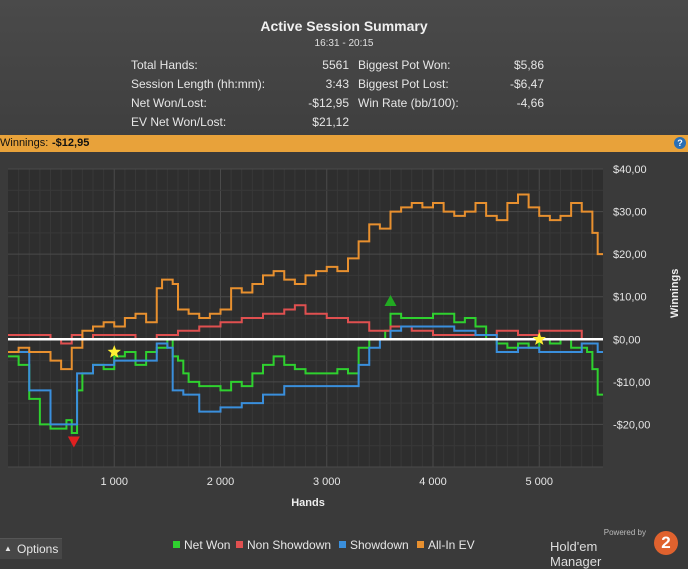 This screenshot has width=688, height=569. Describe the element at coordinates (630, 298) in the screenshot. I see `y-tick-label: $10,00` at that location.